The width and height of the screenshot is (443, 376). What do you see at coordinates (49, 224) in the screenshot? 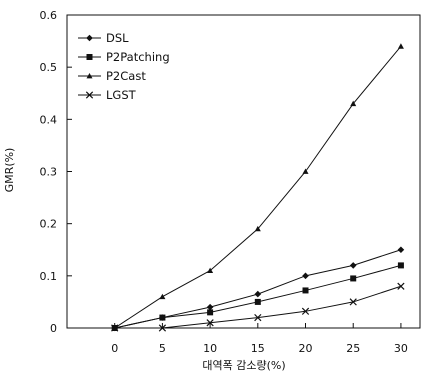
I see `y-tick-label: 0.2` at bounding box center [49, 224].